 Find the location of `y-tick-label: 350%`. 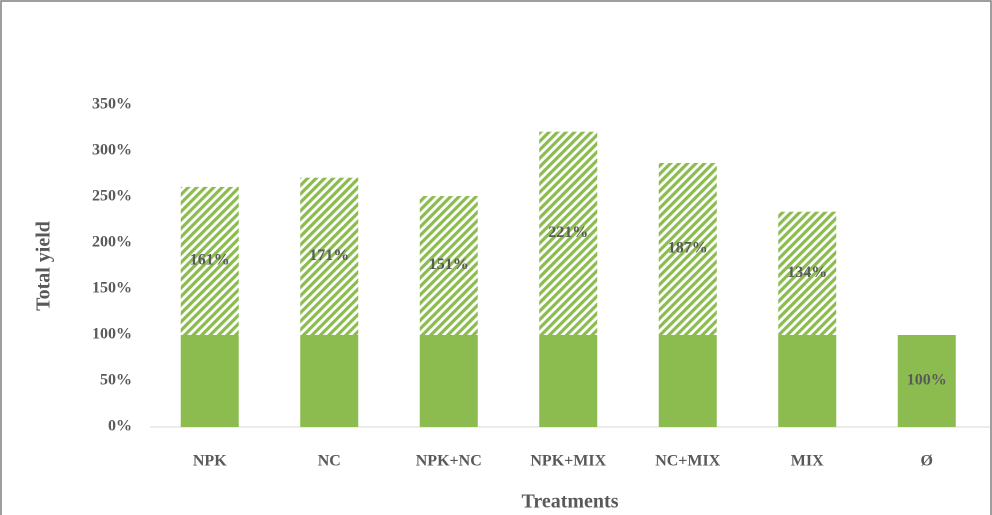

y-tick-label: 350% is located at coordinates (112, 104).